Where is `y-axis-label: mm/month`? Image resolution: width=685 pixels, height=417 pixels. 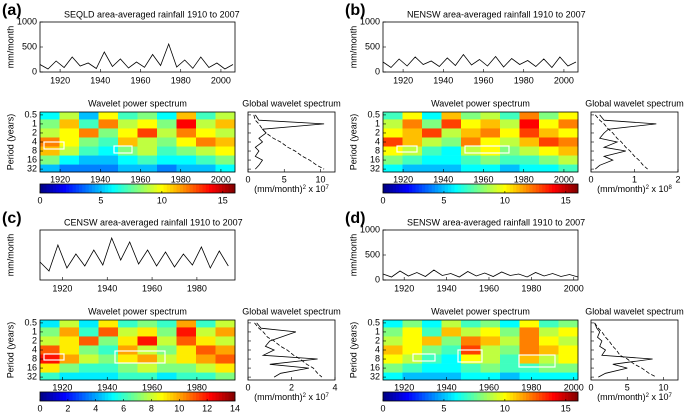
y-axis-label: mm/month is located at coordinates (353, 255).